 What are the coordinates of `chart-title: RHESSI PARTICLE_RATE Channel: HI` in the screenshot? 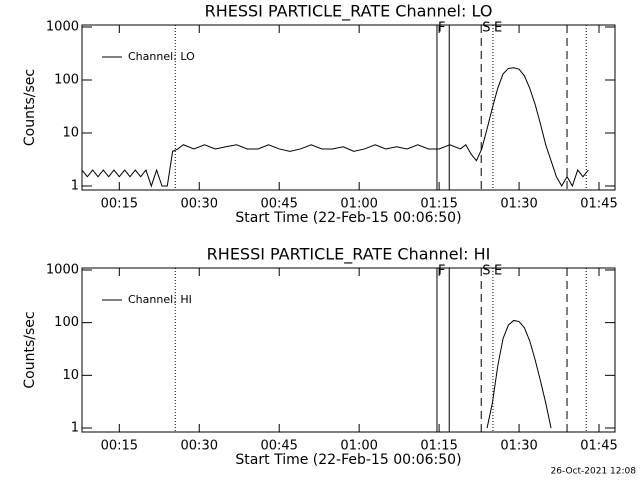 It's located at (349, 255).